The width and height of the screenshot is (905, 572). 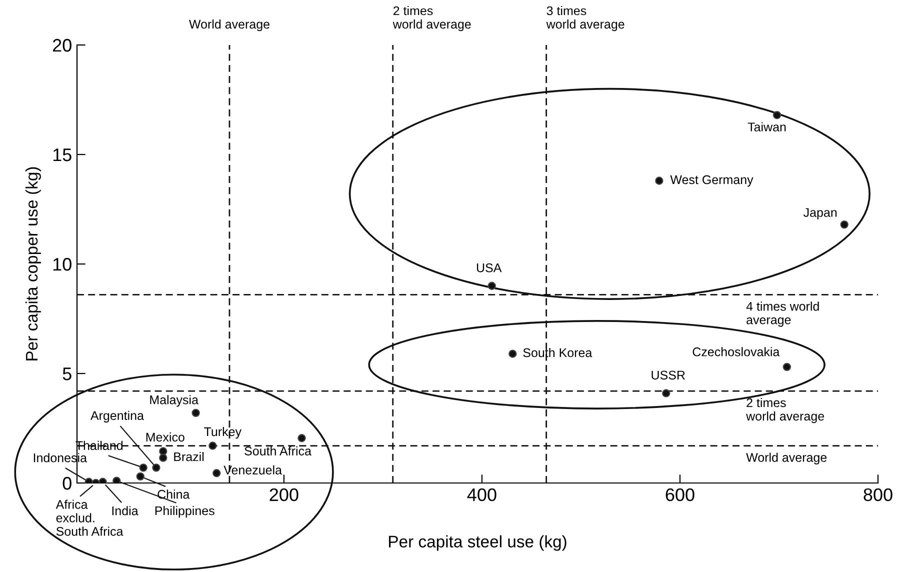 What do you see at coordinates (820, 214) in the screenshot?
I see `annotation: Japan` at bounding box center [820, 214].